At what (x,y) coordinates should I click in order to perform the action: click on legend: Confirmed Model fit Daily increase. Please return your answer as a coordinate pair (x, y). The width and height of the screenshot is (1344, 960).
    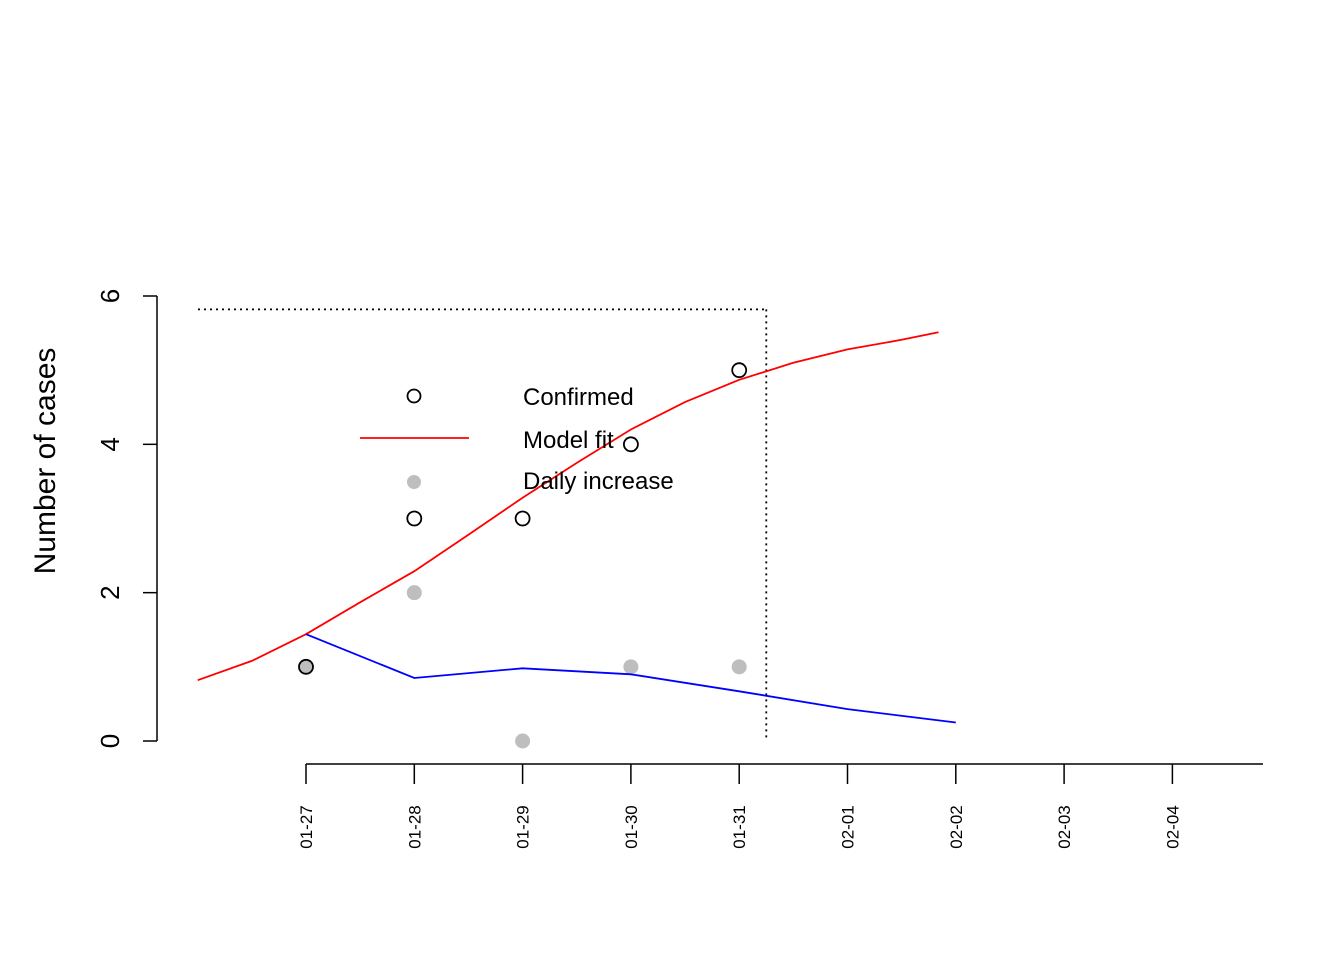
    Looking at the image, I should click on (517, 439).